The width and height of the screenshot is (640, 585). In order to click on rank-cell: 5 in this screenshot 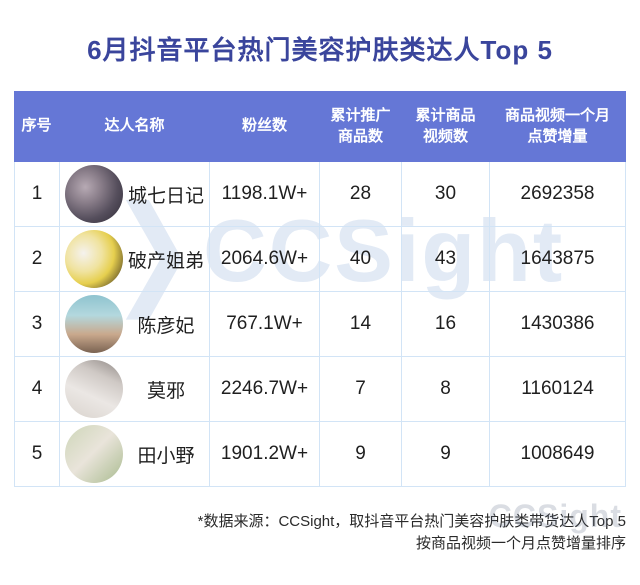, I will do `click(37, 454)`.